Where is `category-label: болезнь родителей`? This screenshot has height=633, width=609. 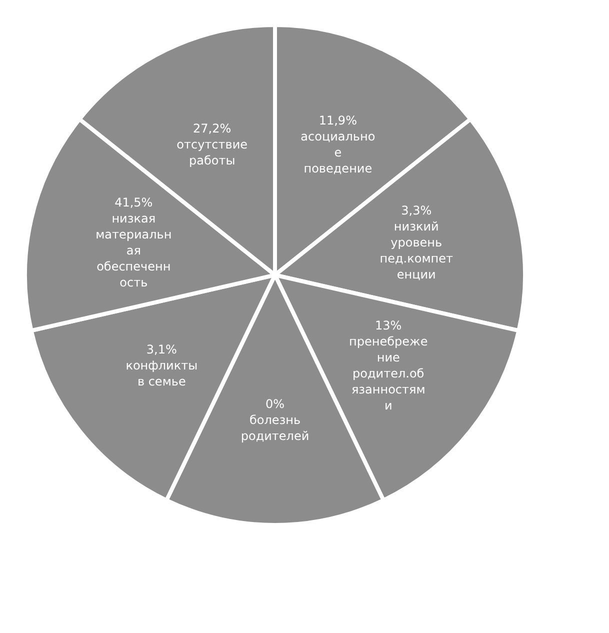
category-label: болезнь родителей is located at coordinates (275, 428).